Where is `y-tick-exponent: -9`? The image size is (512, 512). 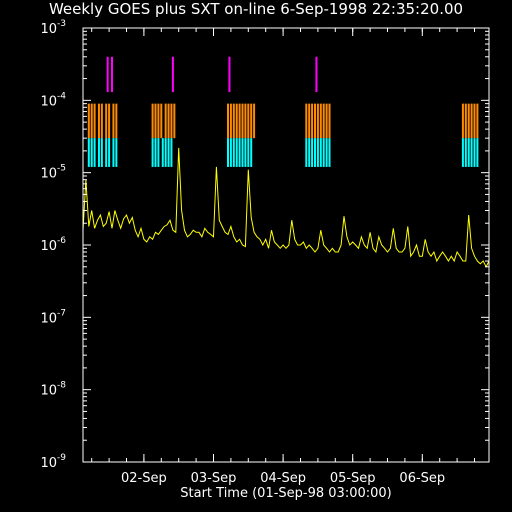
y-tick-exponent: -9 is located at coordinates (61, 458).